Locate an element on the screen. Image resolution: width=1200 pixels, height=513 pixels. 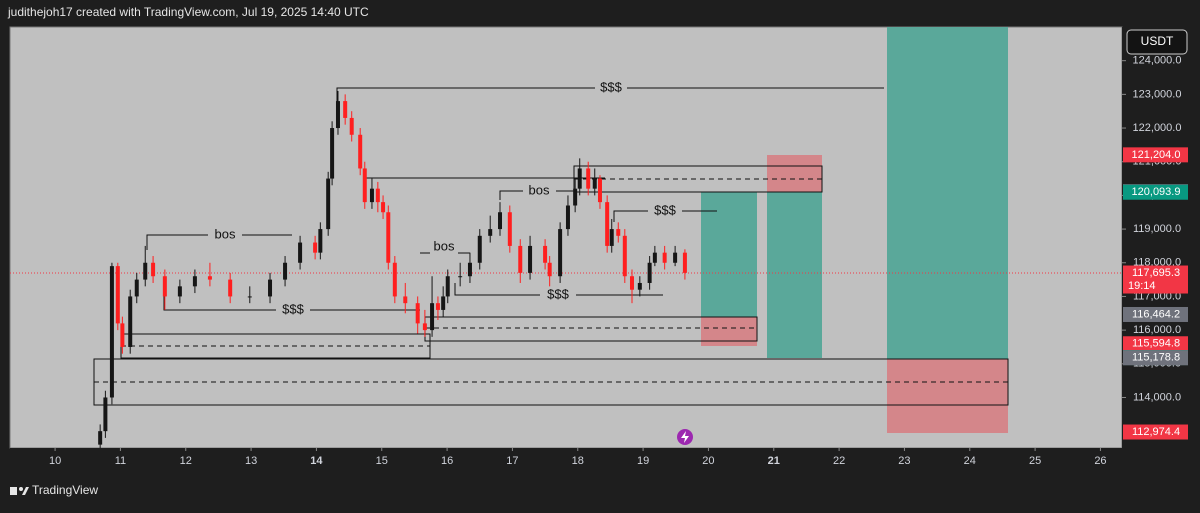
x-tick-label: 14 is located at coordinates (316, 461).